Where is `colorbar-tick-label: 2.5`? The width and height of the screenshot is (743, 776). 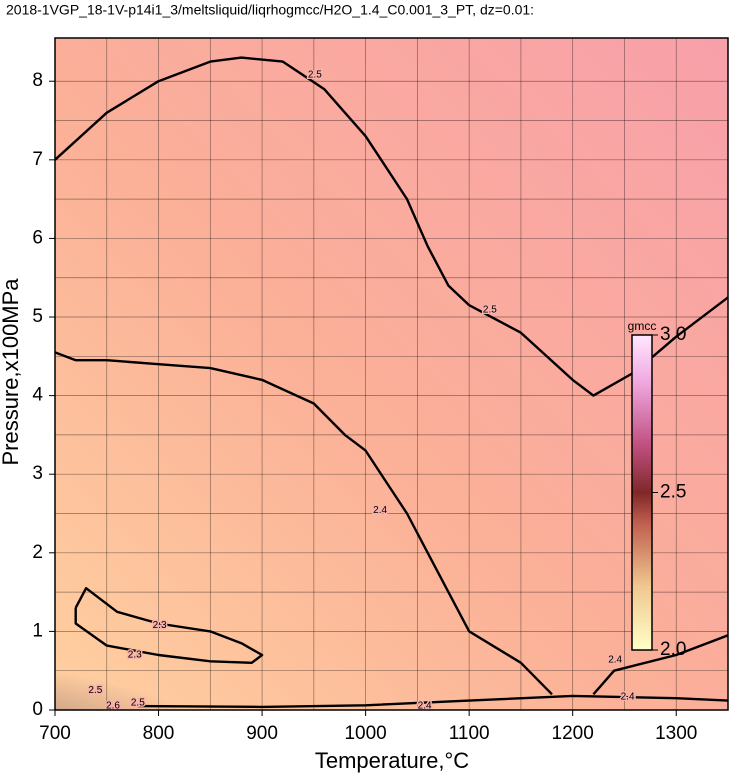
colorbar-tick-label: 2.5 is located at coordinates (673, 492).